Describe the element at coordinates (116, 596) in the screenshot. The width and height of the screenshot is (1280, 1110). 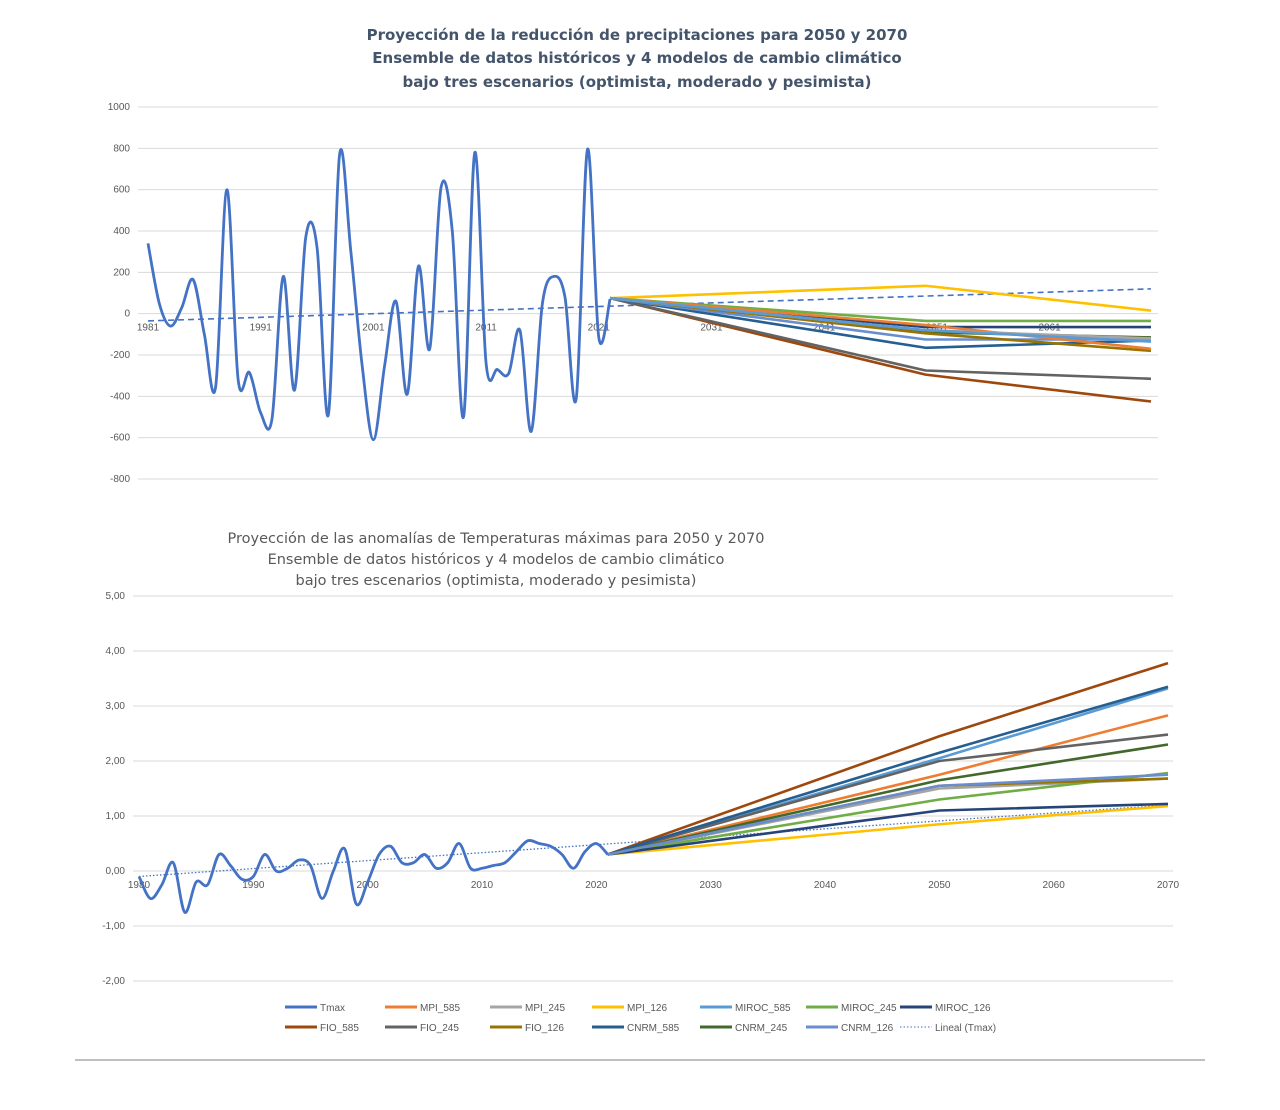
I see `y-tick-label: 5,00` at that location.